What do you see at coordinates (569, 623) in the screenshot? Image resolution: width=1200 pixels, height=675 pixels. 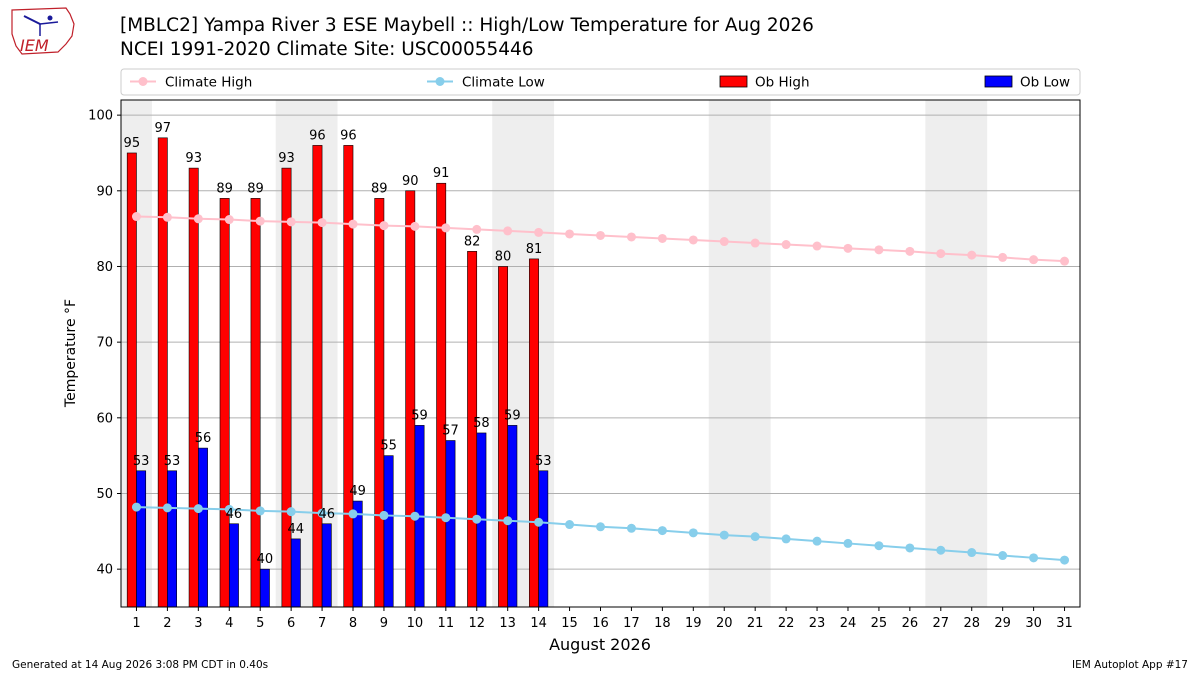 I see `x-tick-label-15: 15` at bounding box center [569, 623].